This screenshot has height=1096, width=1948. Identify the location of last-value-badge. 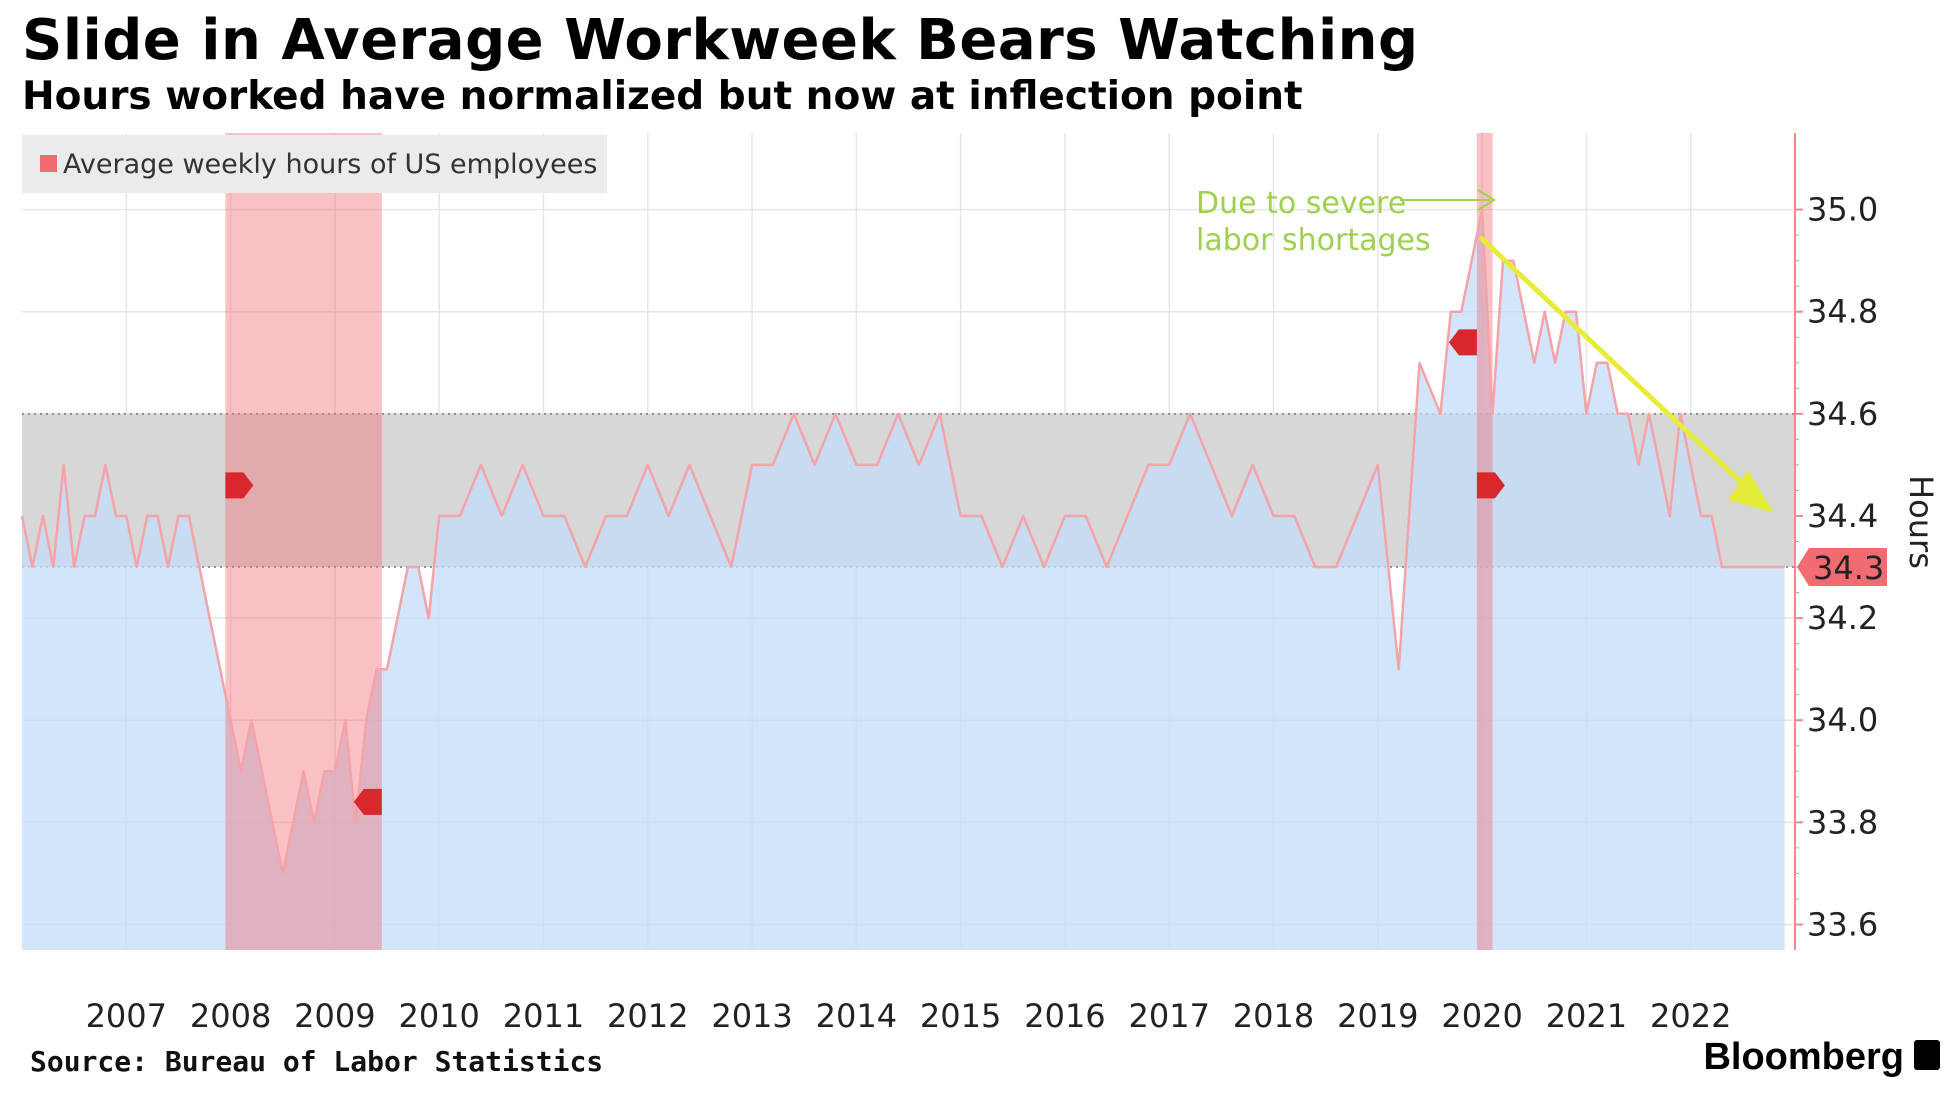
(1842, 567).